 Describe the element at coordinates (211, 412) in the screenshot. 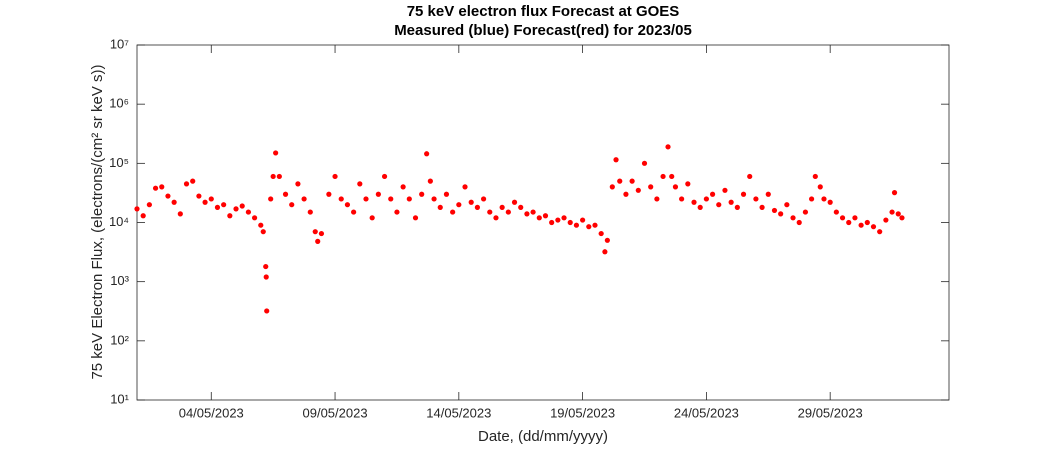

I see `x-tick-label: 04/05/2023` at that location.